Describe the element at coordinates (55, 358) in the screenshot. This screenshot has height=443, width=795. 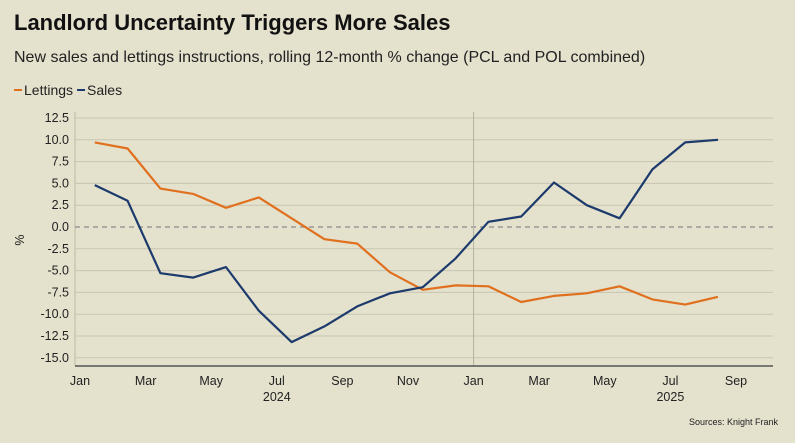
I see `y-tick-label: -15.0` at that location.